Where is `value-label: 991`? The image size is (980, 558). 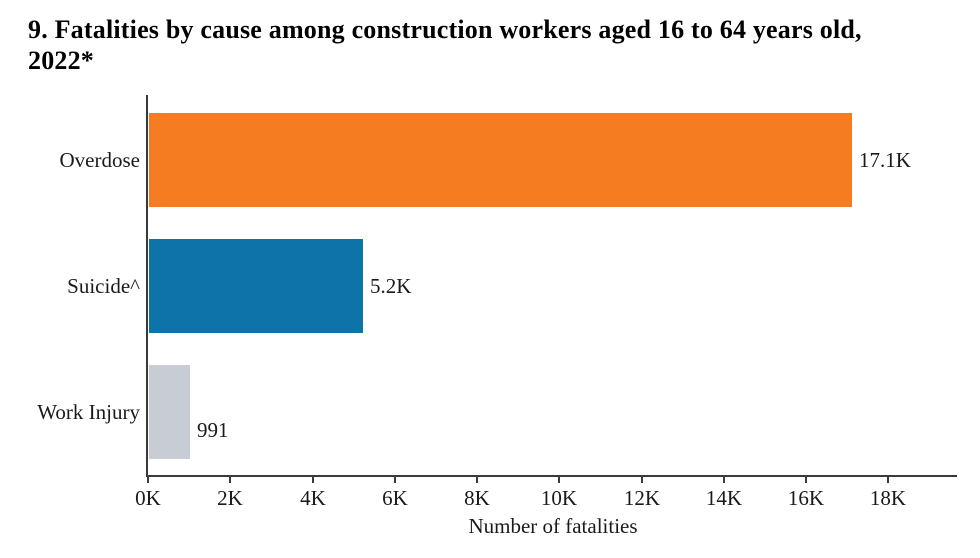
value-label: 991 is located at coordinates (213, 430).